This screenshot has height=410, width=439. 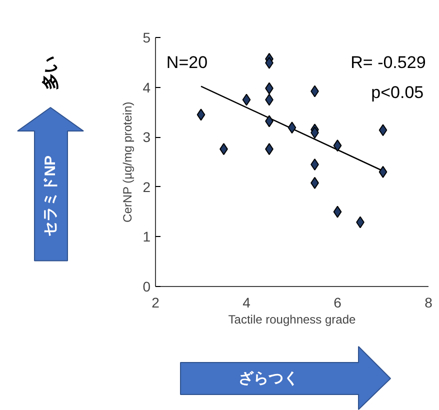 I want to click on text: セラミドNP, so click(x=50, y=195).